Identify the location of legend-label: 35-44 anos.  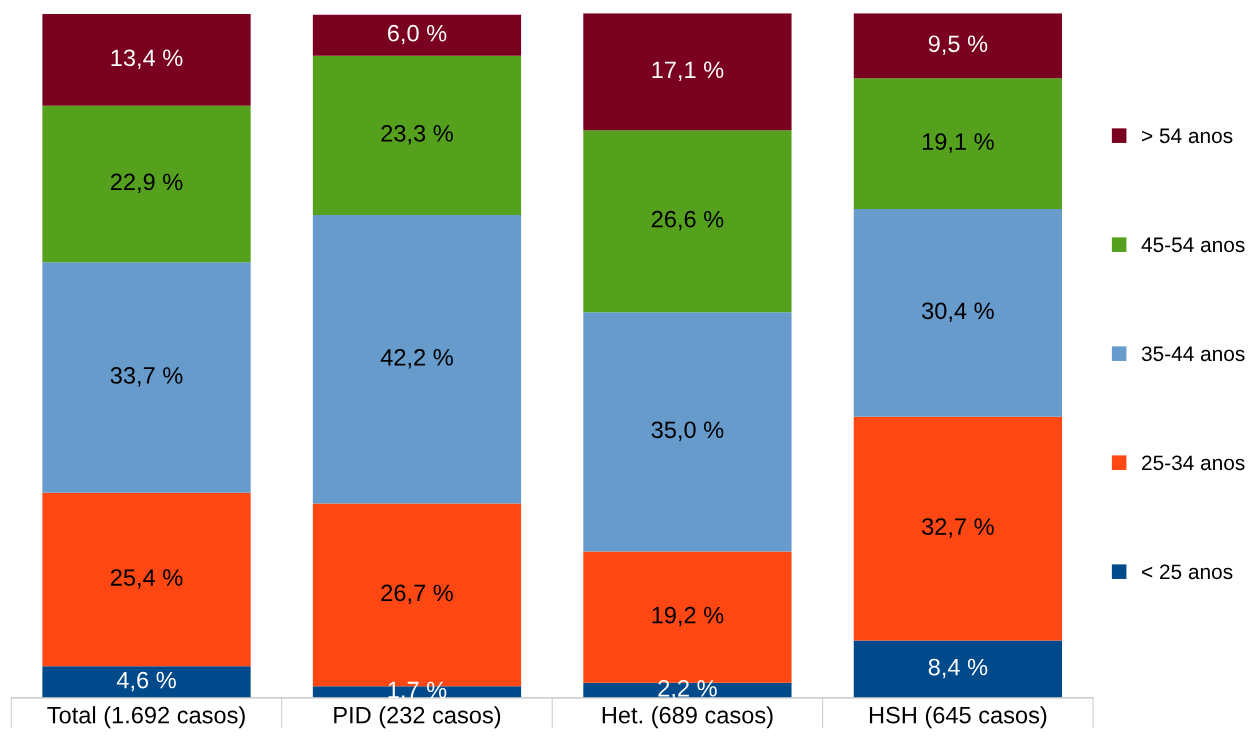
(1193, 354).